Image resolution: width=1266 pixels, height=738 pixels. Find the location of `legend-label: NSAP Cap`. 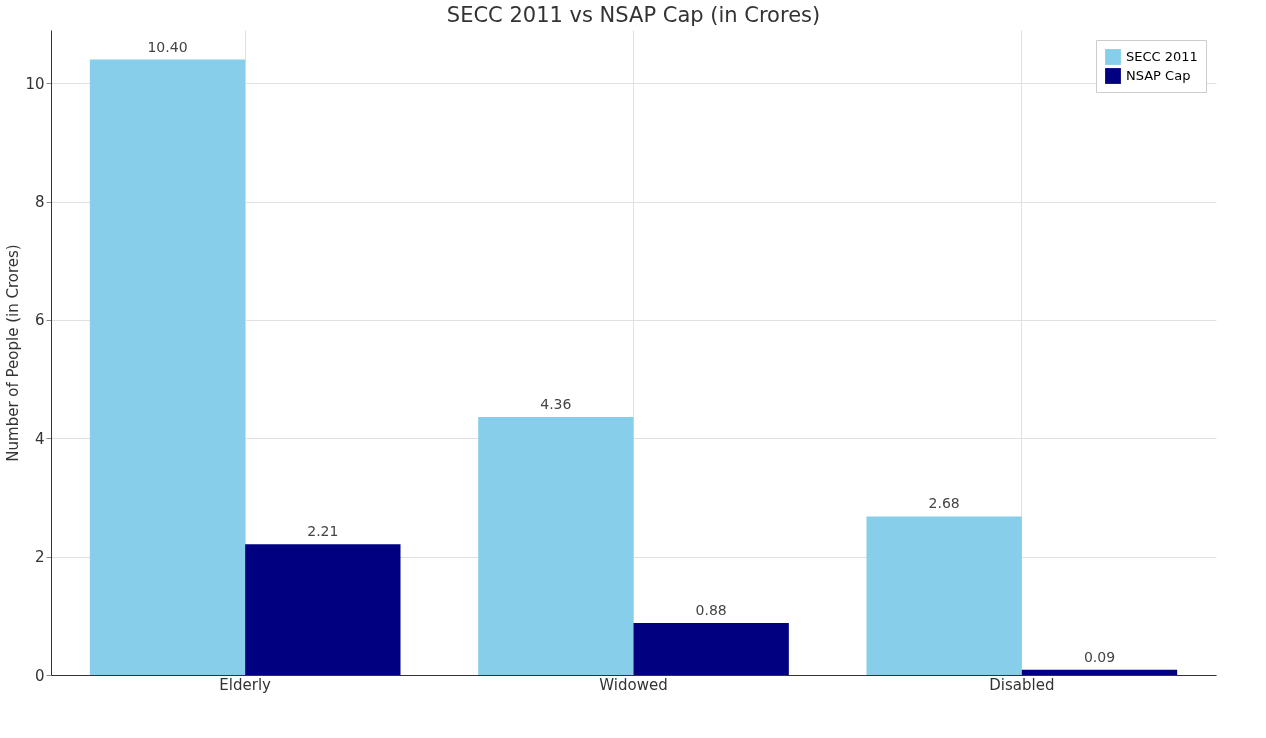

legend-label: NSAP Cap is located at coordinates (1158, 75).